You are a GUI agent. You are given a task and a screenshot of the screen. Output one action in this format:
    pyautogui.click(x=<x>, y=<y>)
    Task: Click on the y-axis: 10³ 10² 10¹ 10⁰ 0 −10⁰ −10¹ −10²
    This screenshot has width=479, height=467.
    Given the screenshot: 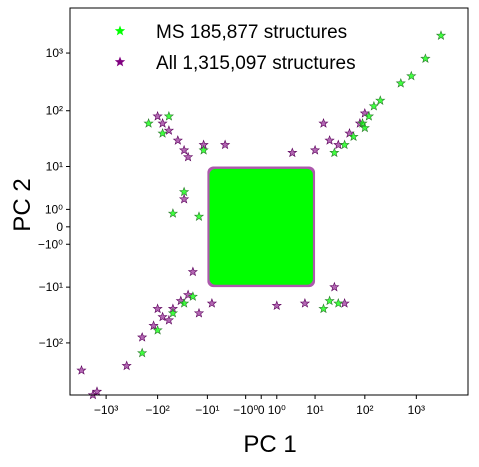 What is the action you would take?
    pyautogui.click(x=54, y=198)
    